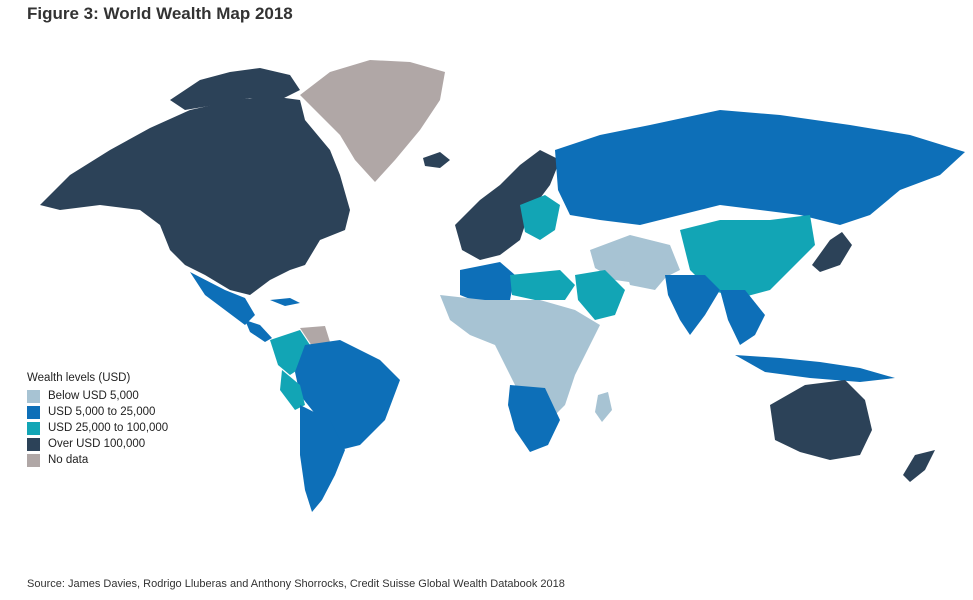  Describe the element at coordinates (832, 252) in the screenshot. I see `region-japan` at that location.